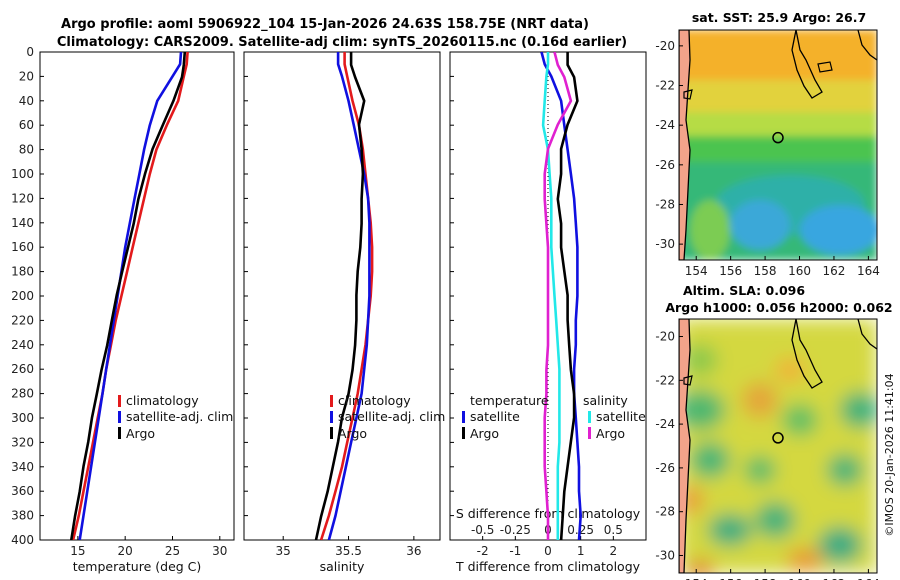 The height and width of the screenshot is (580, 900). What do you see at coordinates (172, 551) in the screenshot?
I see `x-tick-label: 25` at bounding box center [172, 551].